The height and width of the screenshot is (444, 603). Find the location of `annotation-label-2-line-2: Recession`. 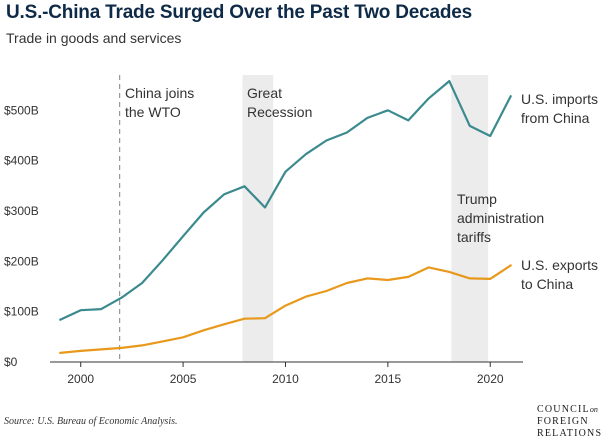

annotation-label-2-line-2: Recession is located at coordinates (279, 112).